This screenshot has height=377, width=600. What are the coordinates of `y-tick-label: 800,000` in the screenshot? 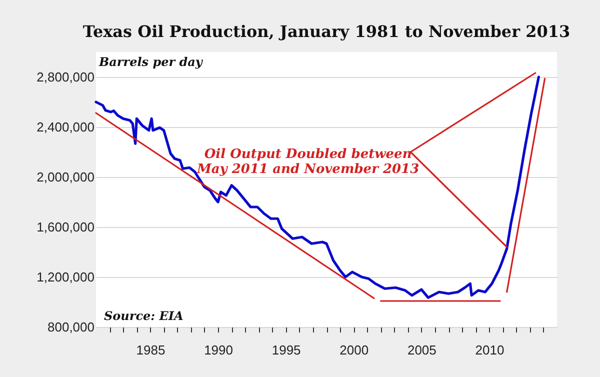 It's located at (71, 327).